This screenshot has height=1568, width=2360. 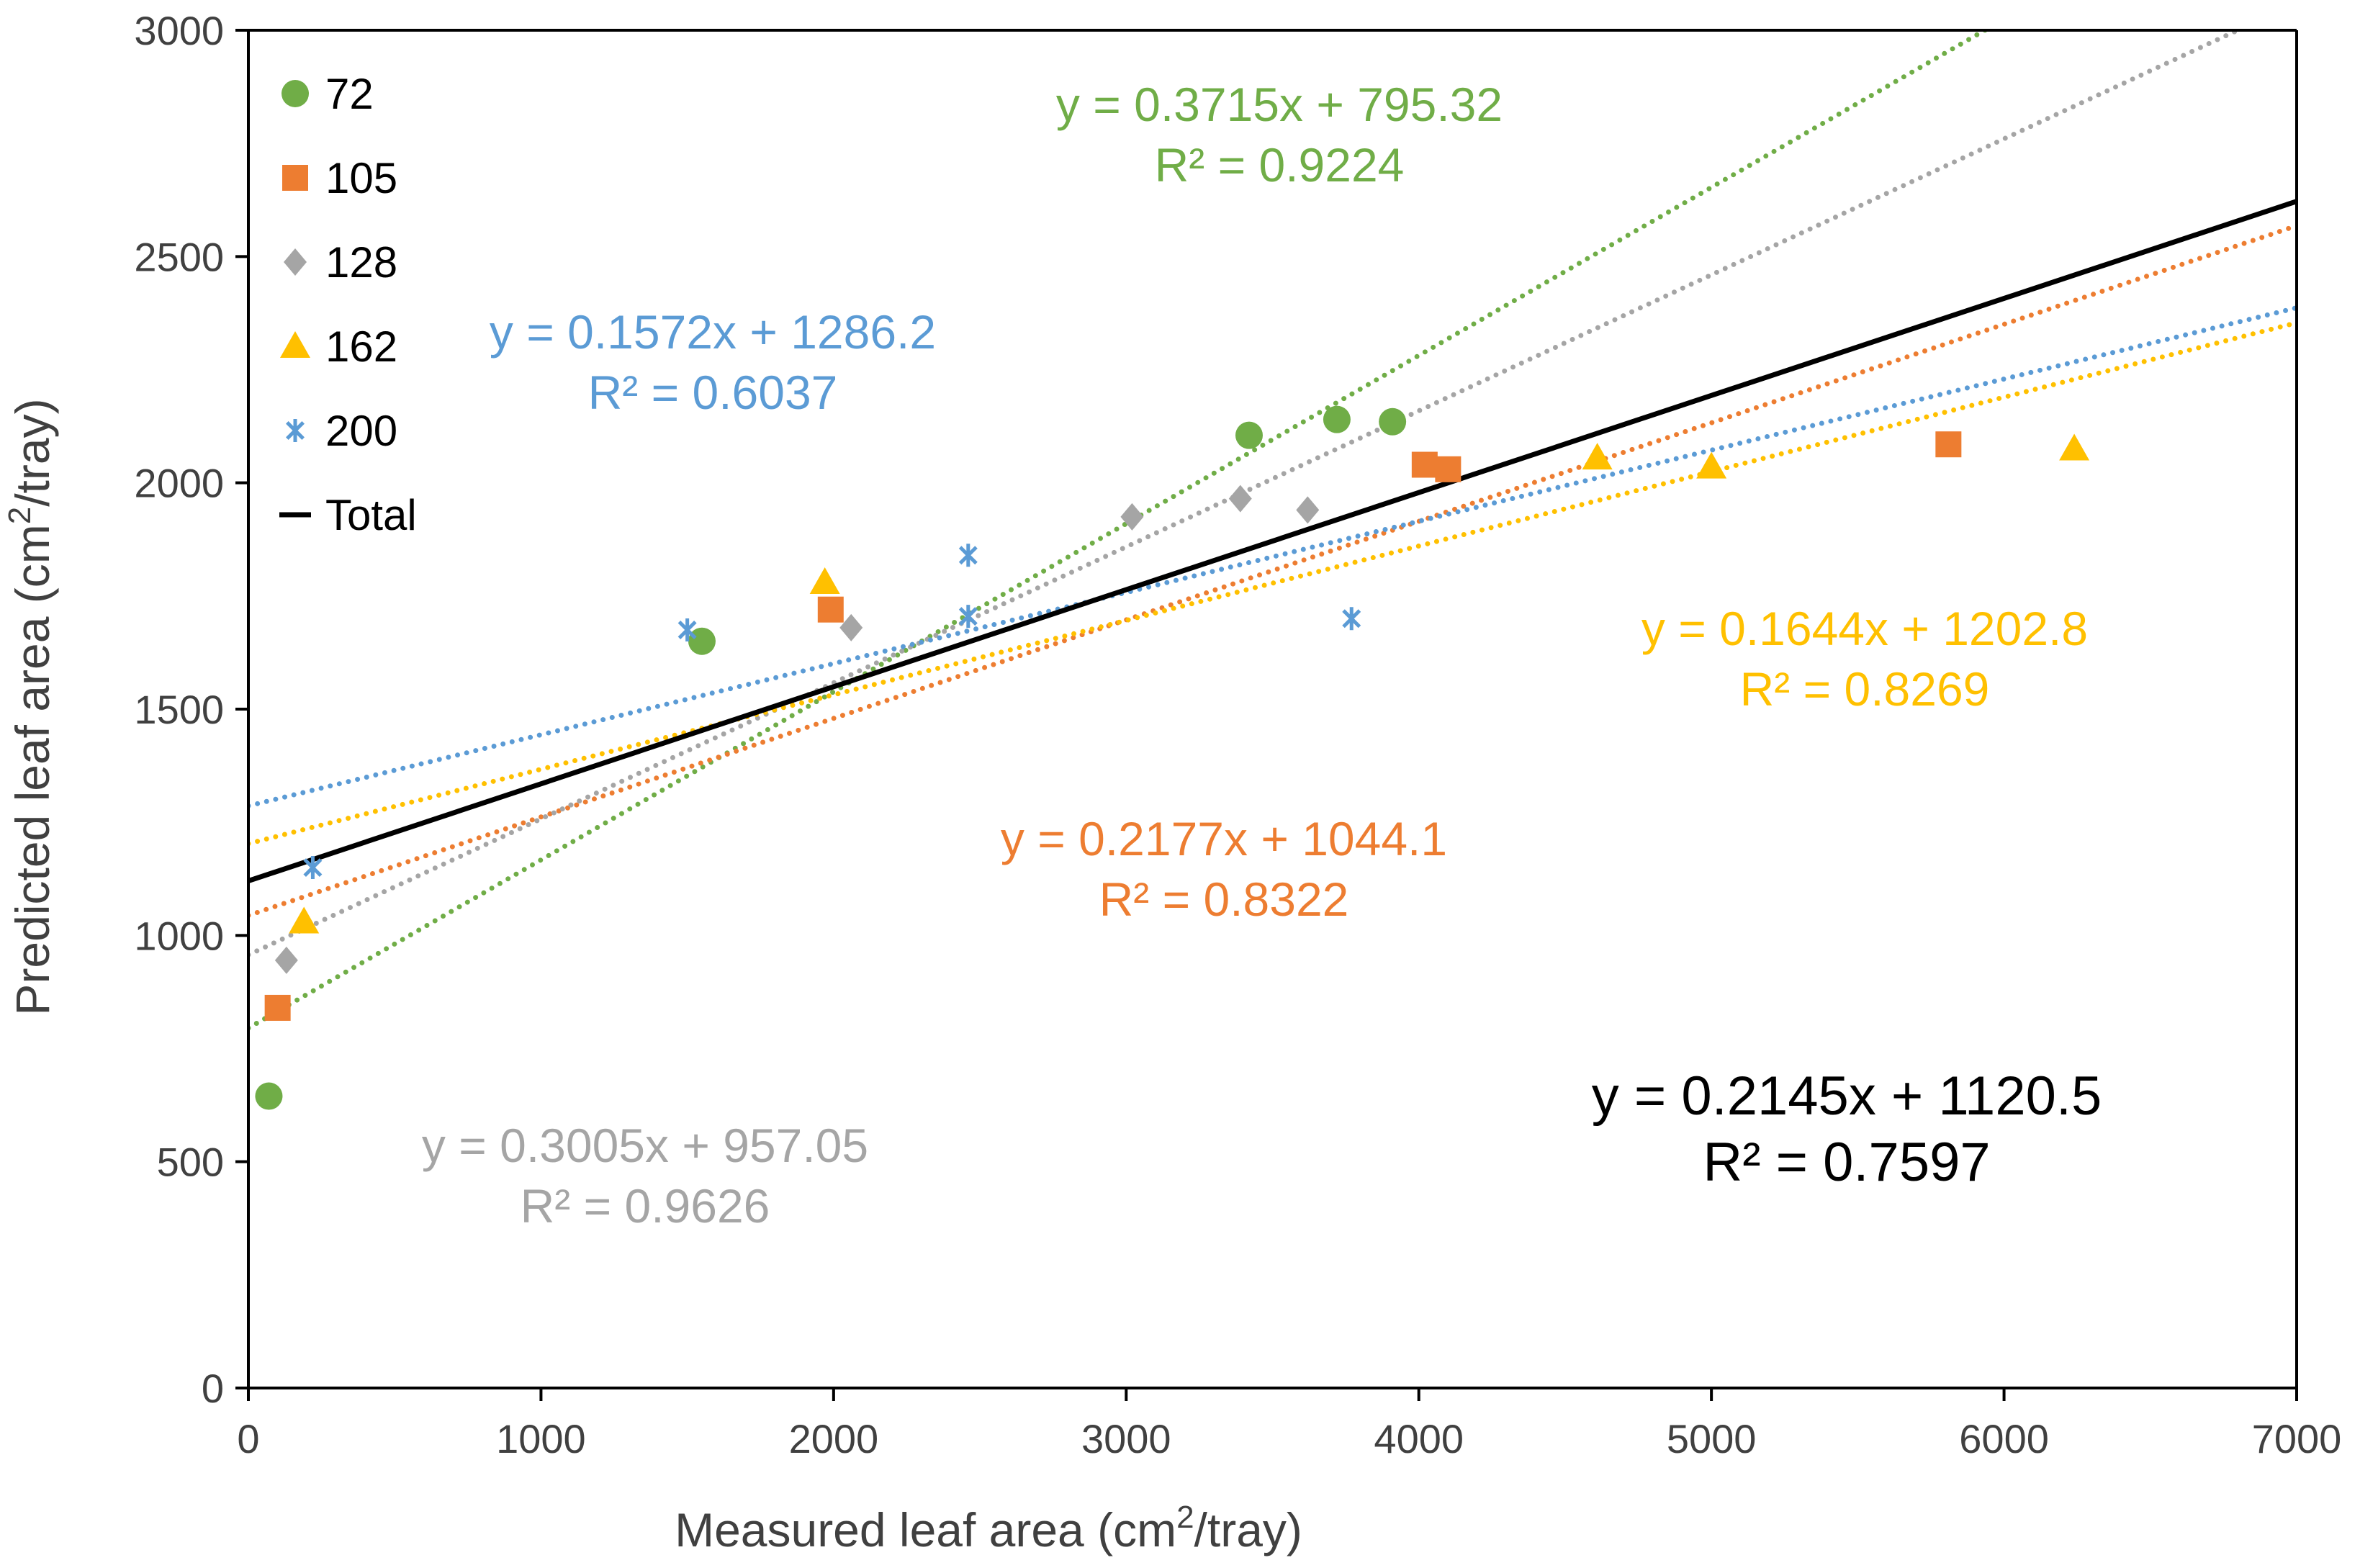 What do you see at coordinates (541, 1438) in the screenshot?
I see `x-tick-label: 1000` at bounding box center [541, 1438].